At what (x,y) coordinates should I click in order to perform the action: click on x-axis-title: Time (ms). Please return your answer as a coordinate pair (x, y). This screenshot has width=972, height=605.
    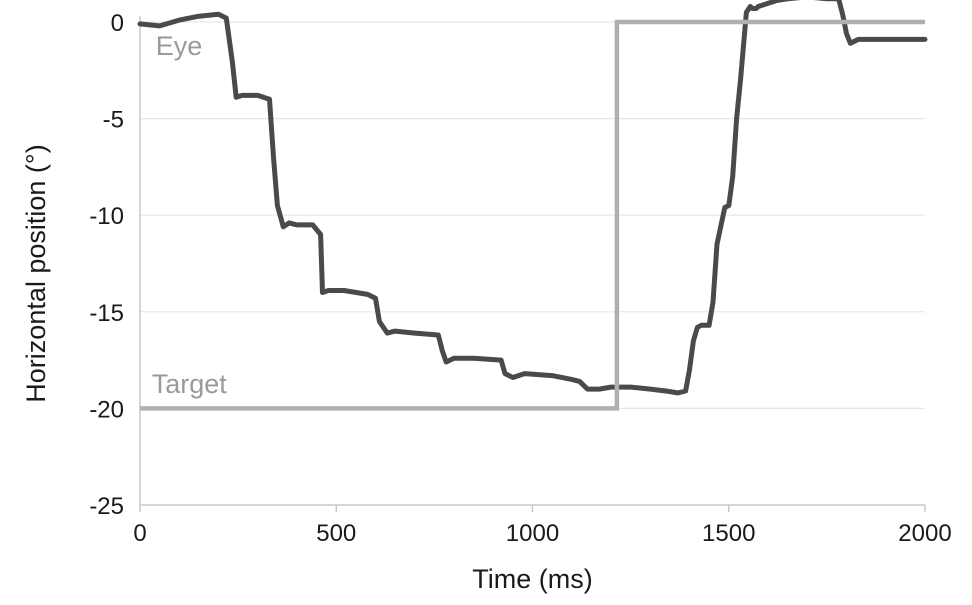
    Looking at the image, I should click on (532, 579).